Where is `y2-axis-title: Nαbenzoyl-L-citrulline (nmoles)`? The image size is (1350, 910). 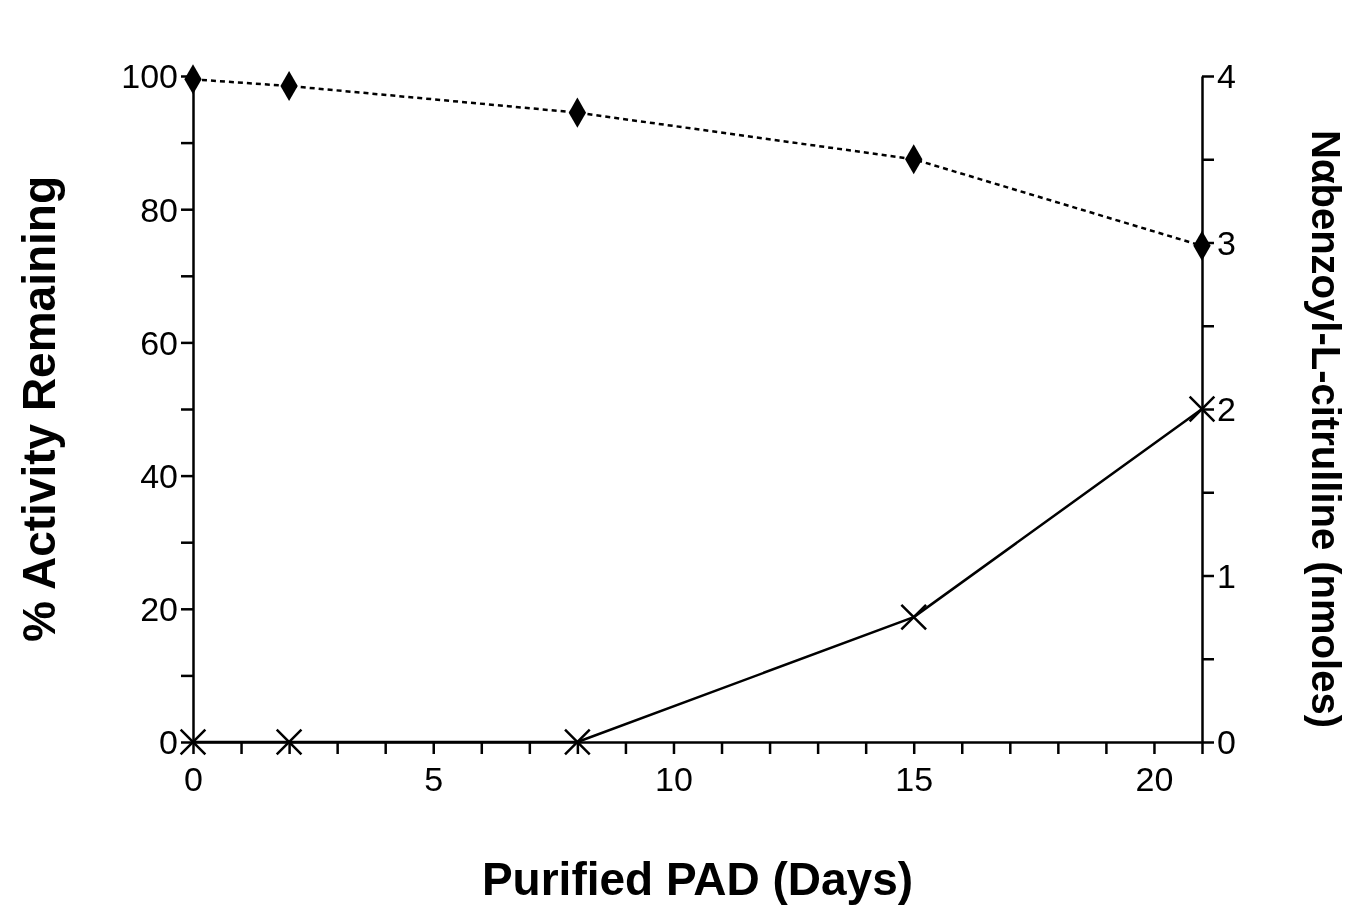 y2-axis-title: Nαbenzoyl-L-citrulline (nmoles) is located at coordinates (1326, 429).